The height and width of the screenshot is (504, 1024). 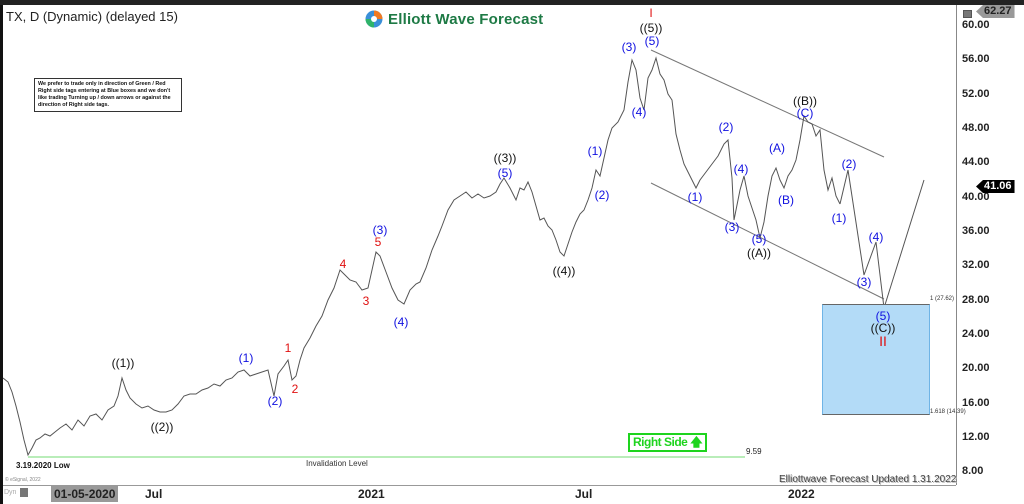 I want to click on channel-upper-line, so click(x=767, y=103).